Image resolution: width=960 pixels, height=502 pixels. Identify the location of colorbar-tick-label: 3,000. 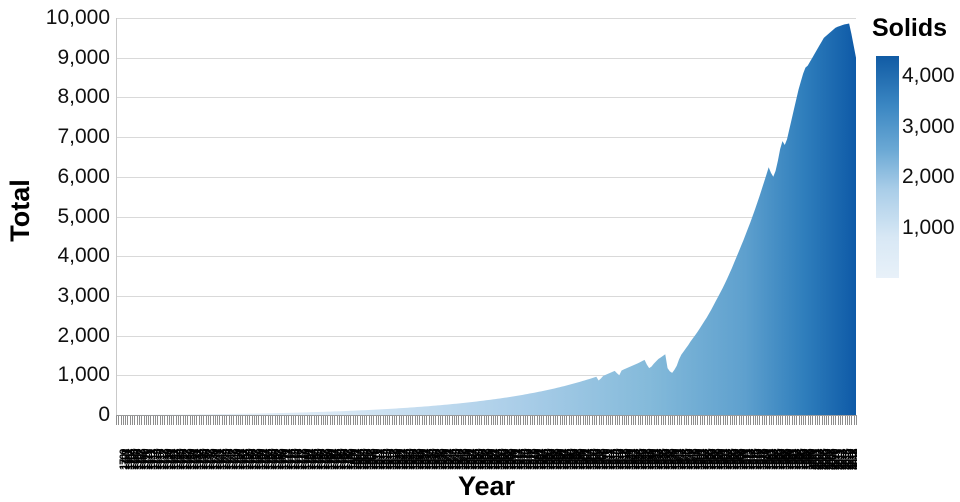
(928, 126).